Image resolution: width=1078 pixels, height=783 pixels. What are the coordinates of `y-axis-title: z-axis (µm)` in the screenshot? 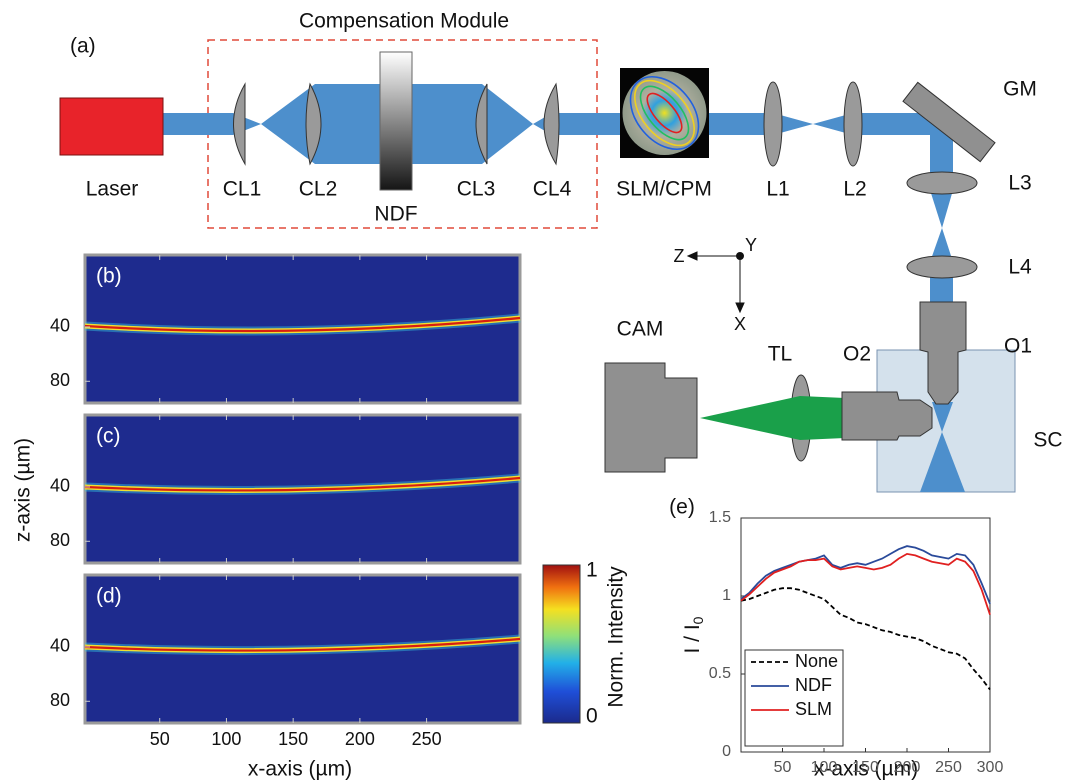 It's located at (23, 490).